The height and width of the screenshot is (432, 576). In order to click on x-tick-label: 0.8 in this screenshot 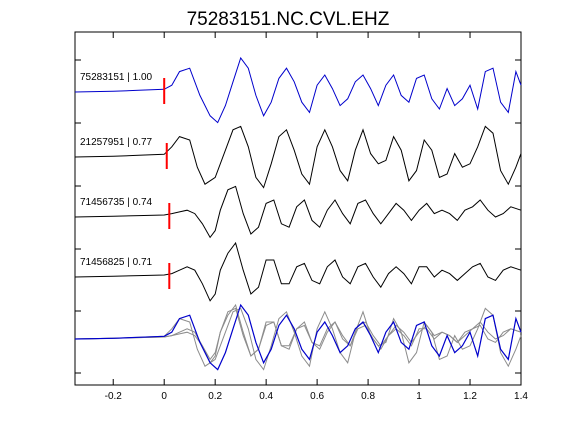, I will do `click(368, 396)`.